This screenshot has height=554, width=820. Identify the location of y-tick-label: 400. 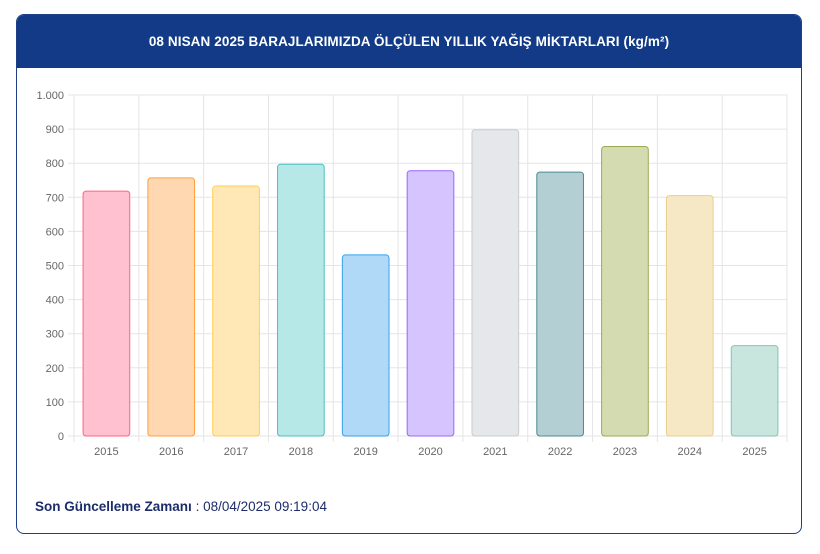
(55, 301).